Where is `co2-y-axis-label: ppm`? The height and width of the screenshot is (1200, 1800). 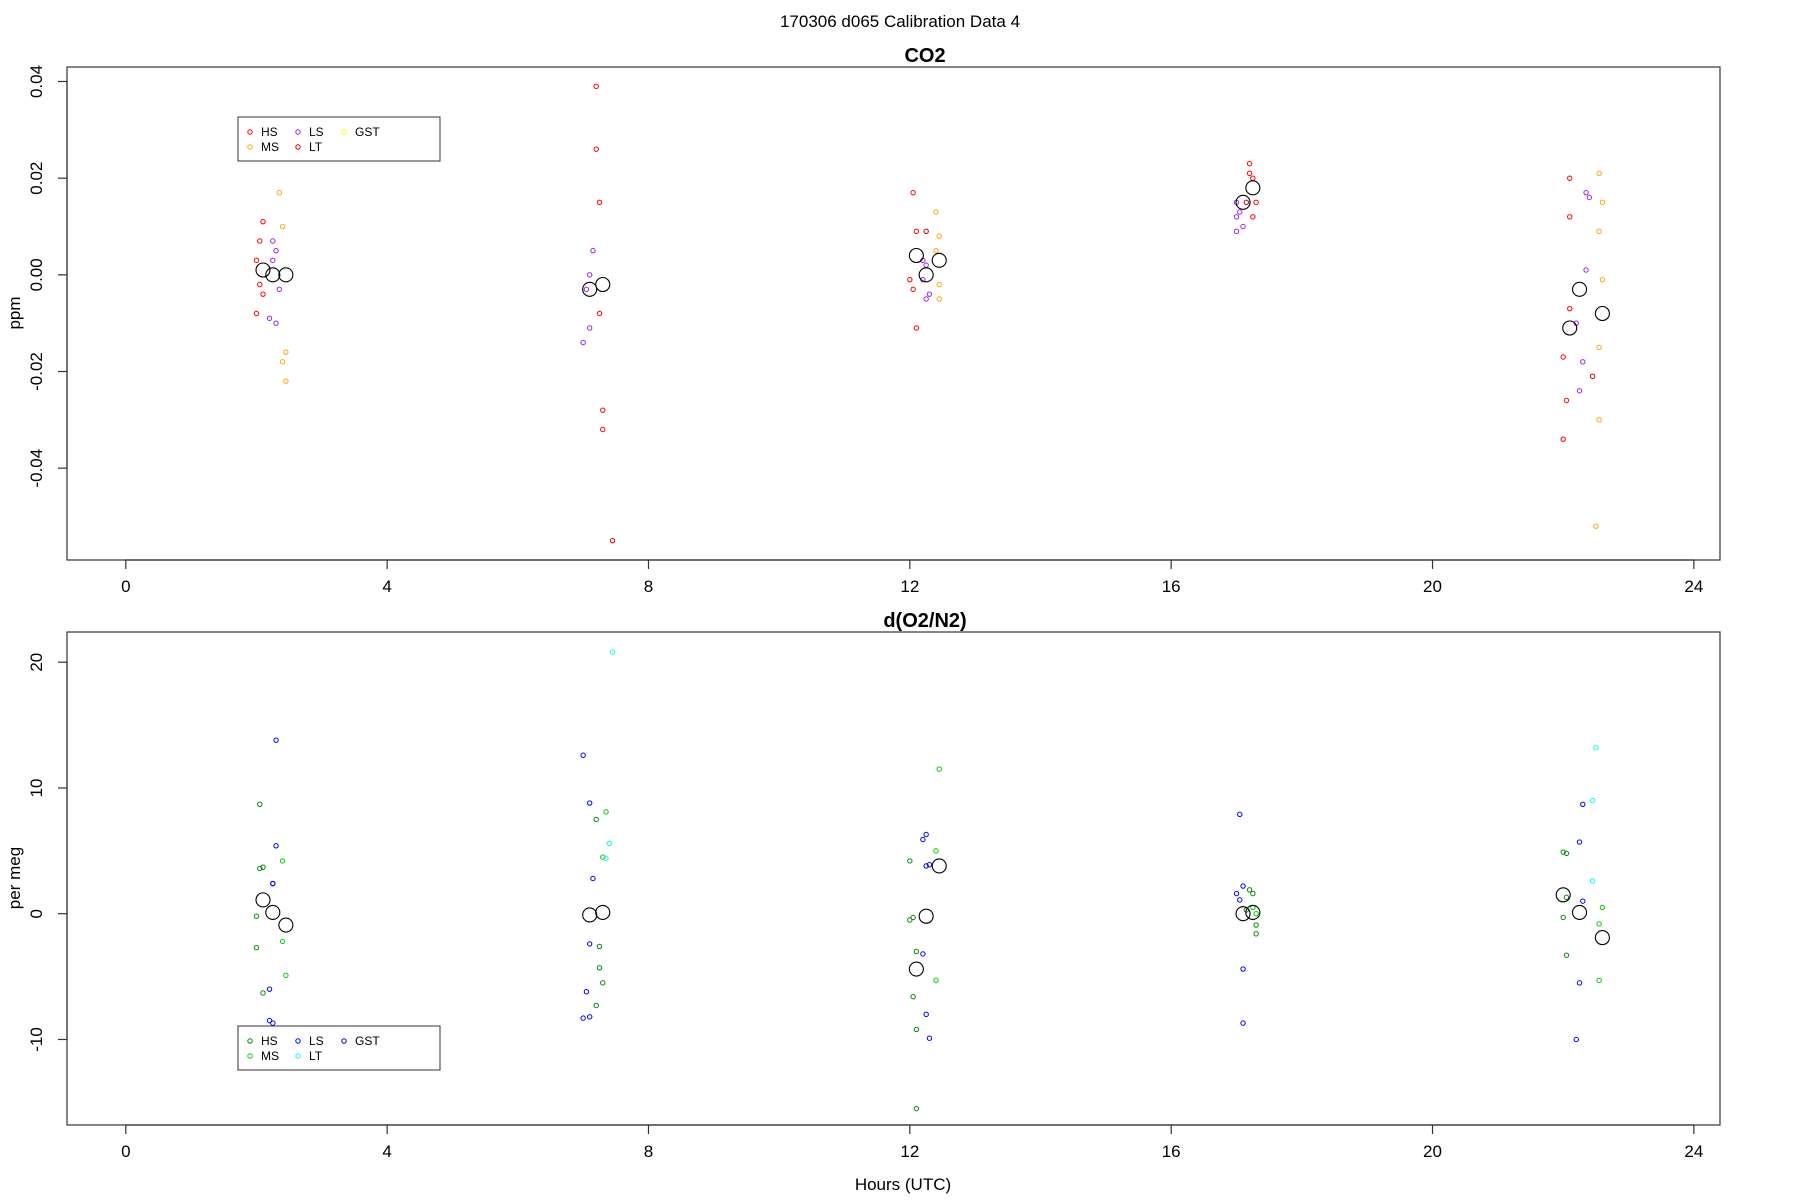
co2-y-axis-label: ppm is located at coordinates (14, 312).